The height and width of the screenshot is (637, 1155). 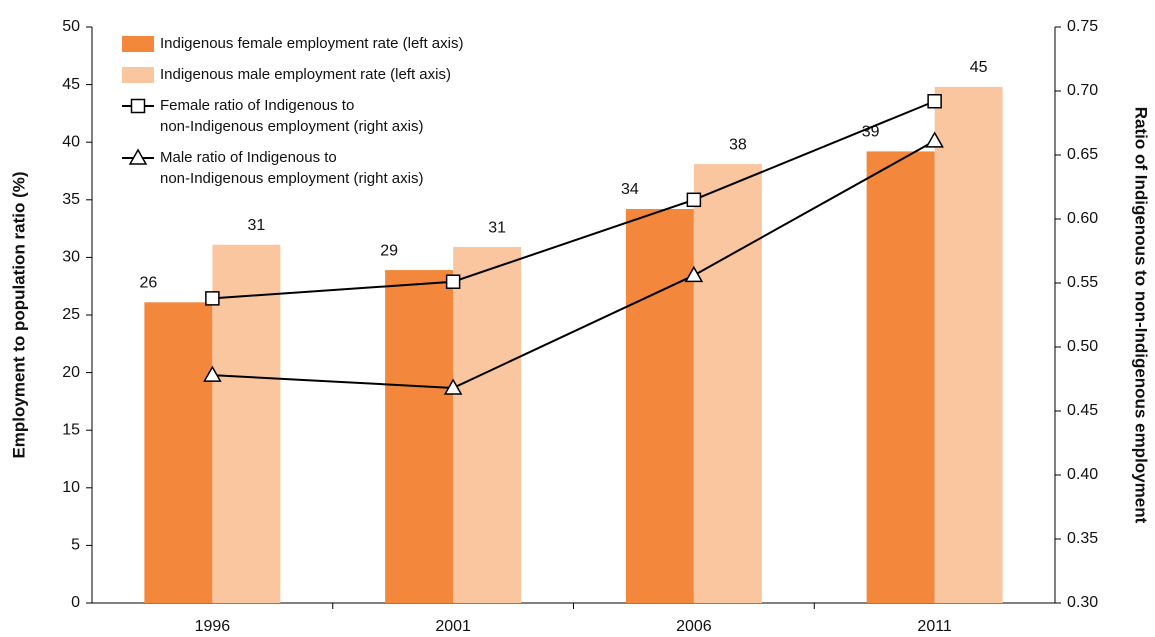 I want to click on x-tick-label: 1996, so click(x=213, y=626).